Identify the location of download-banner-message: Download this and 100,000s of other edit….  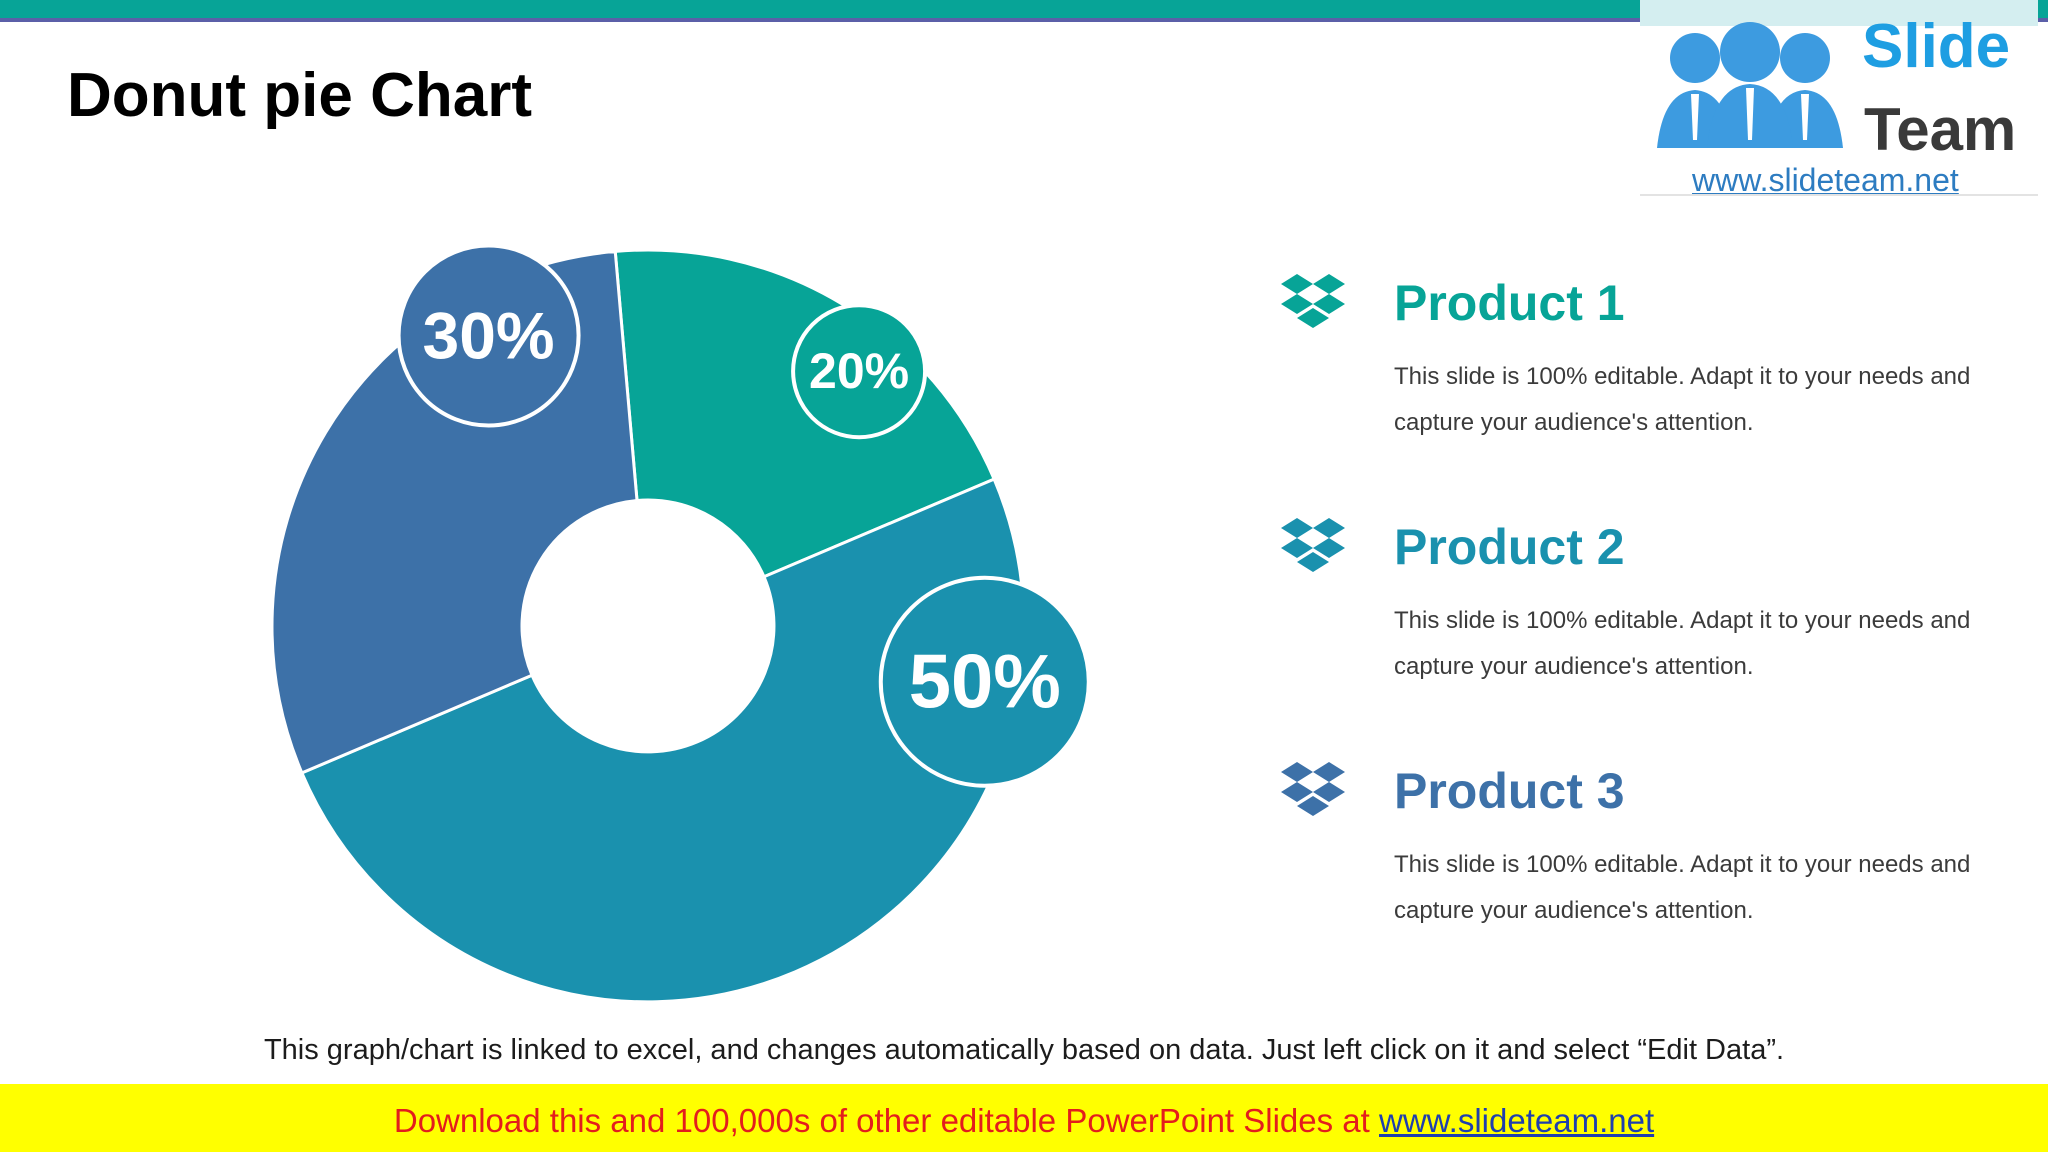
(886, 1120).